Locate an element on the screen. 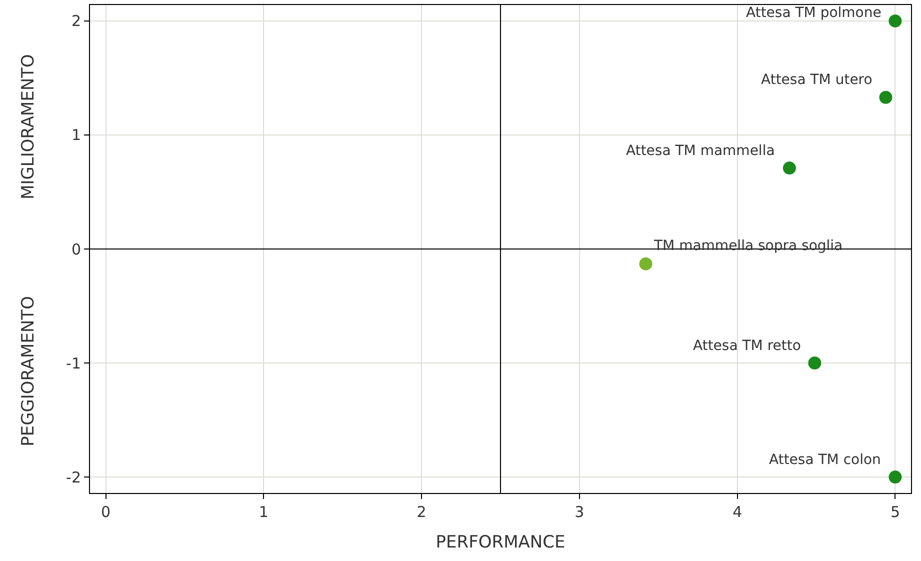  x-tick-label: 5 is located at coordinates (895, 512).